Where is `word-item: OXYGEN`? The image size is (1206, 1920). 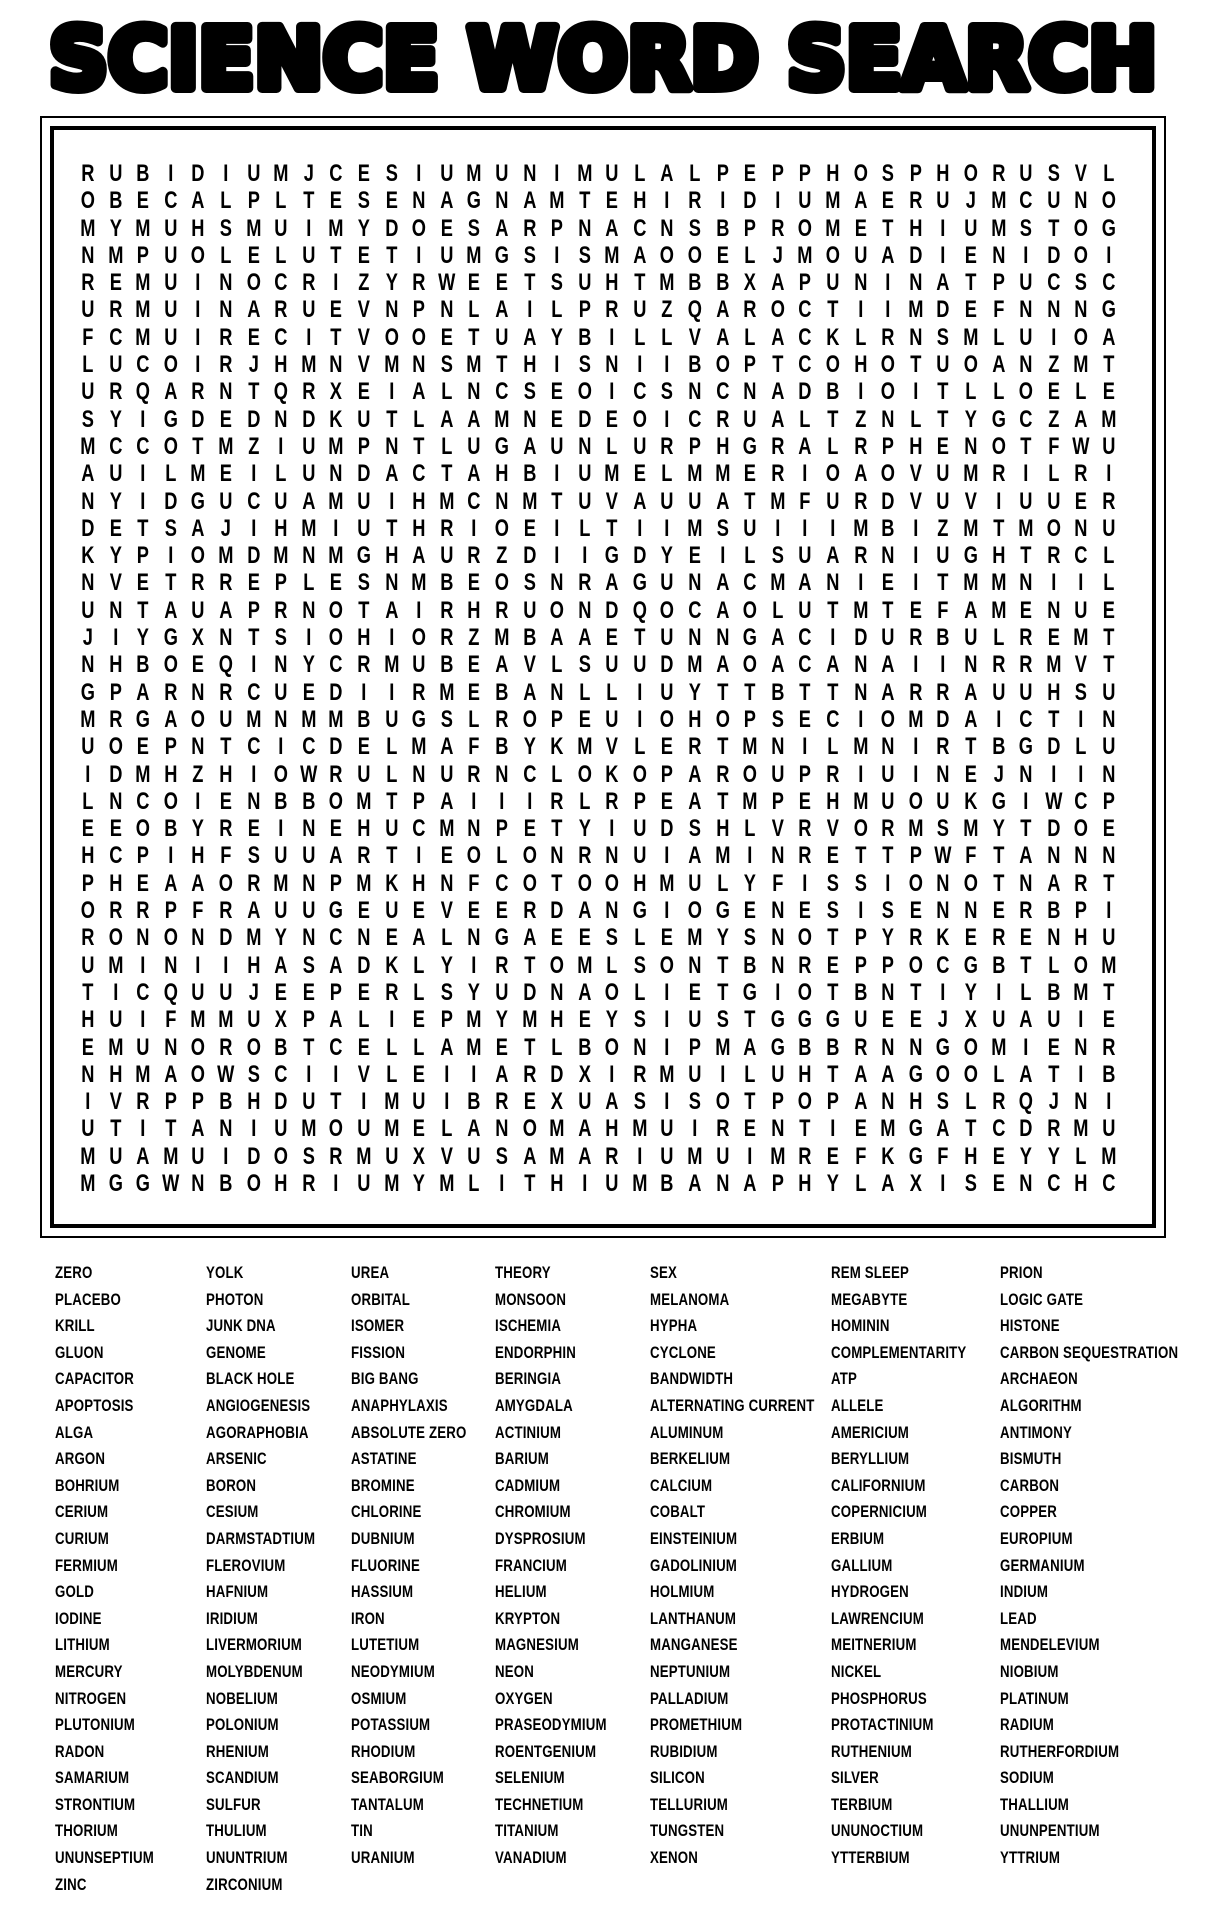
word-item: OXYGEN is located at coordinates (524, 1698).